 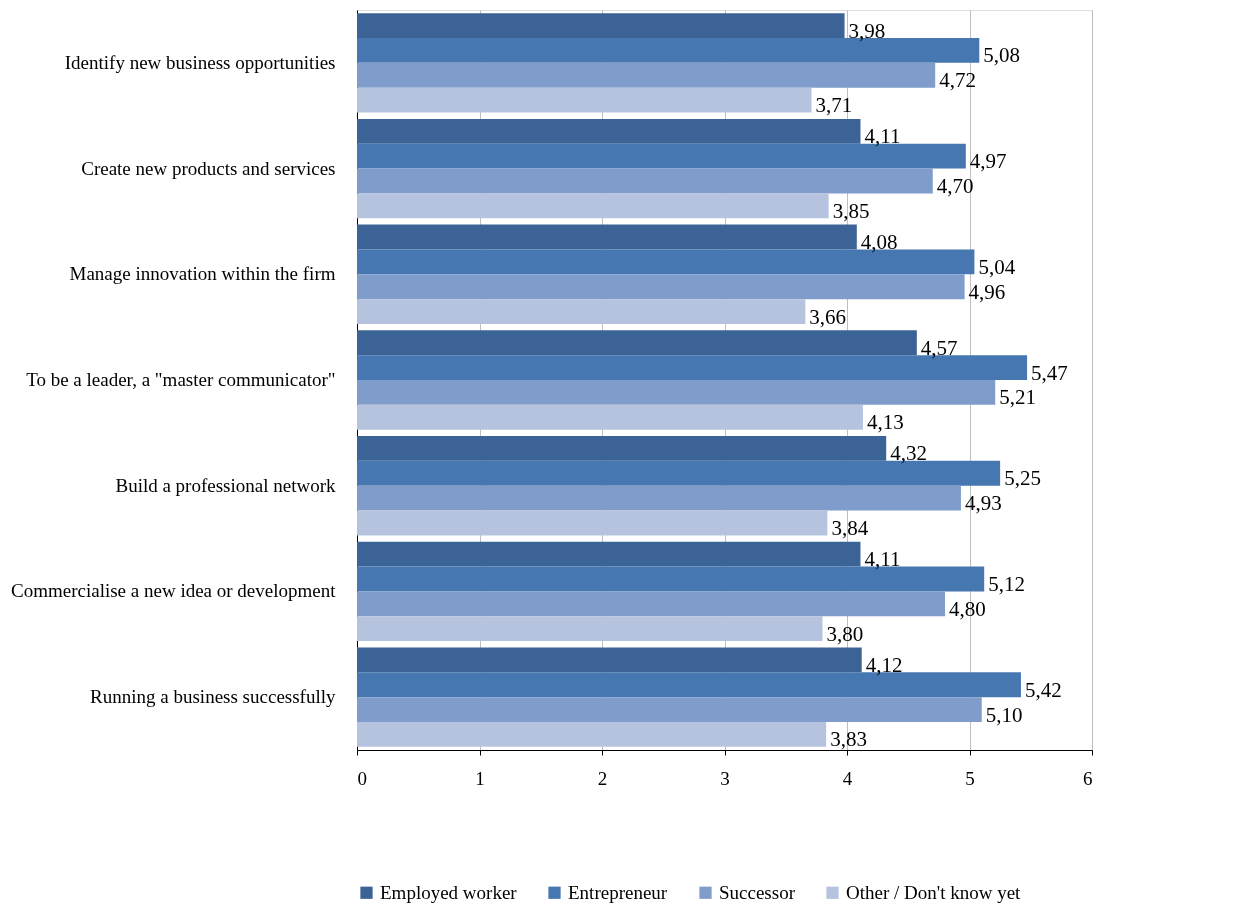 I want to click on x-tick-label: 3, so click(x=725, y=778).